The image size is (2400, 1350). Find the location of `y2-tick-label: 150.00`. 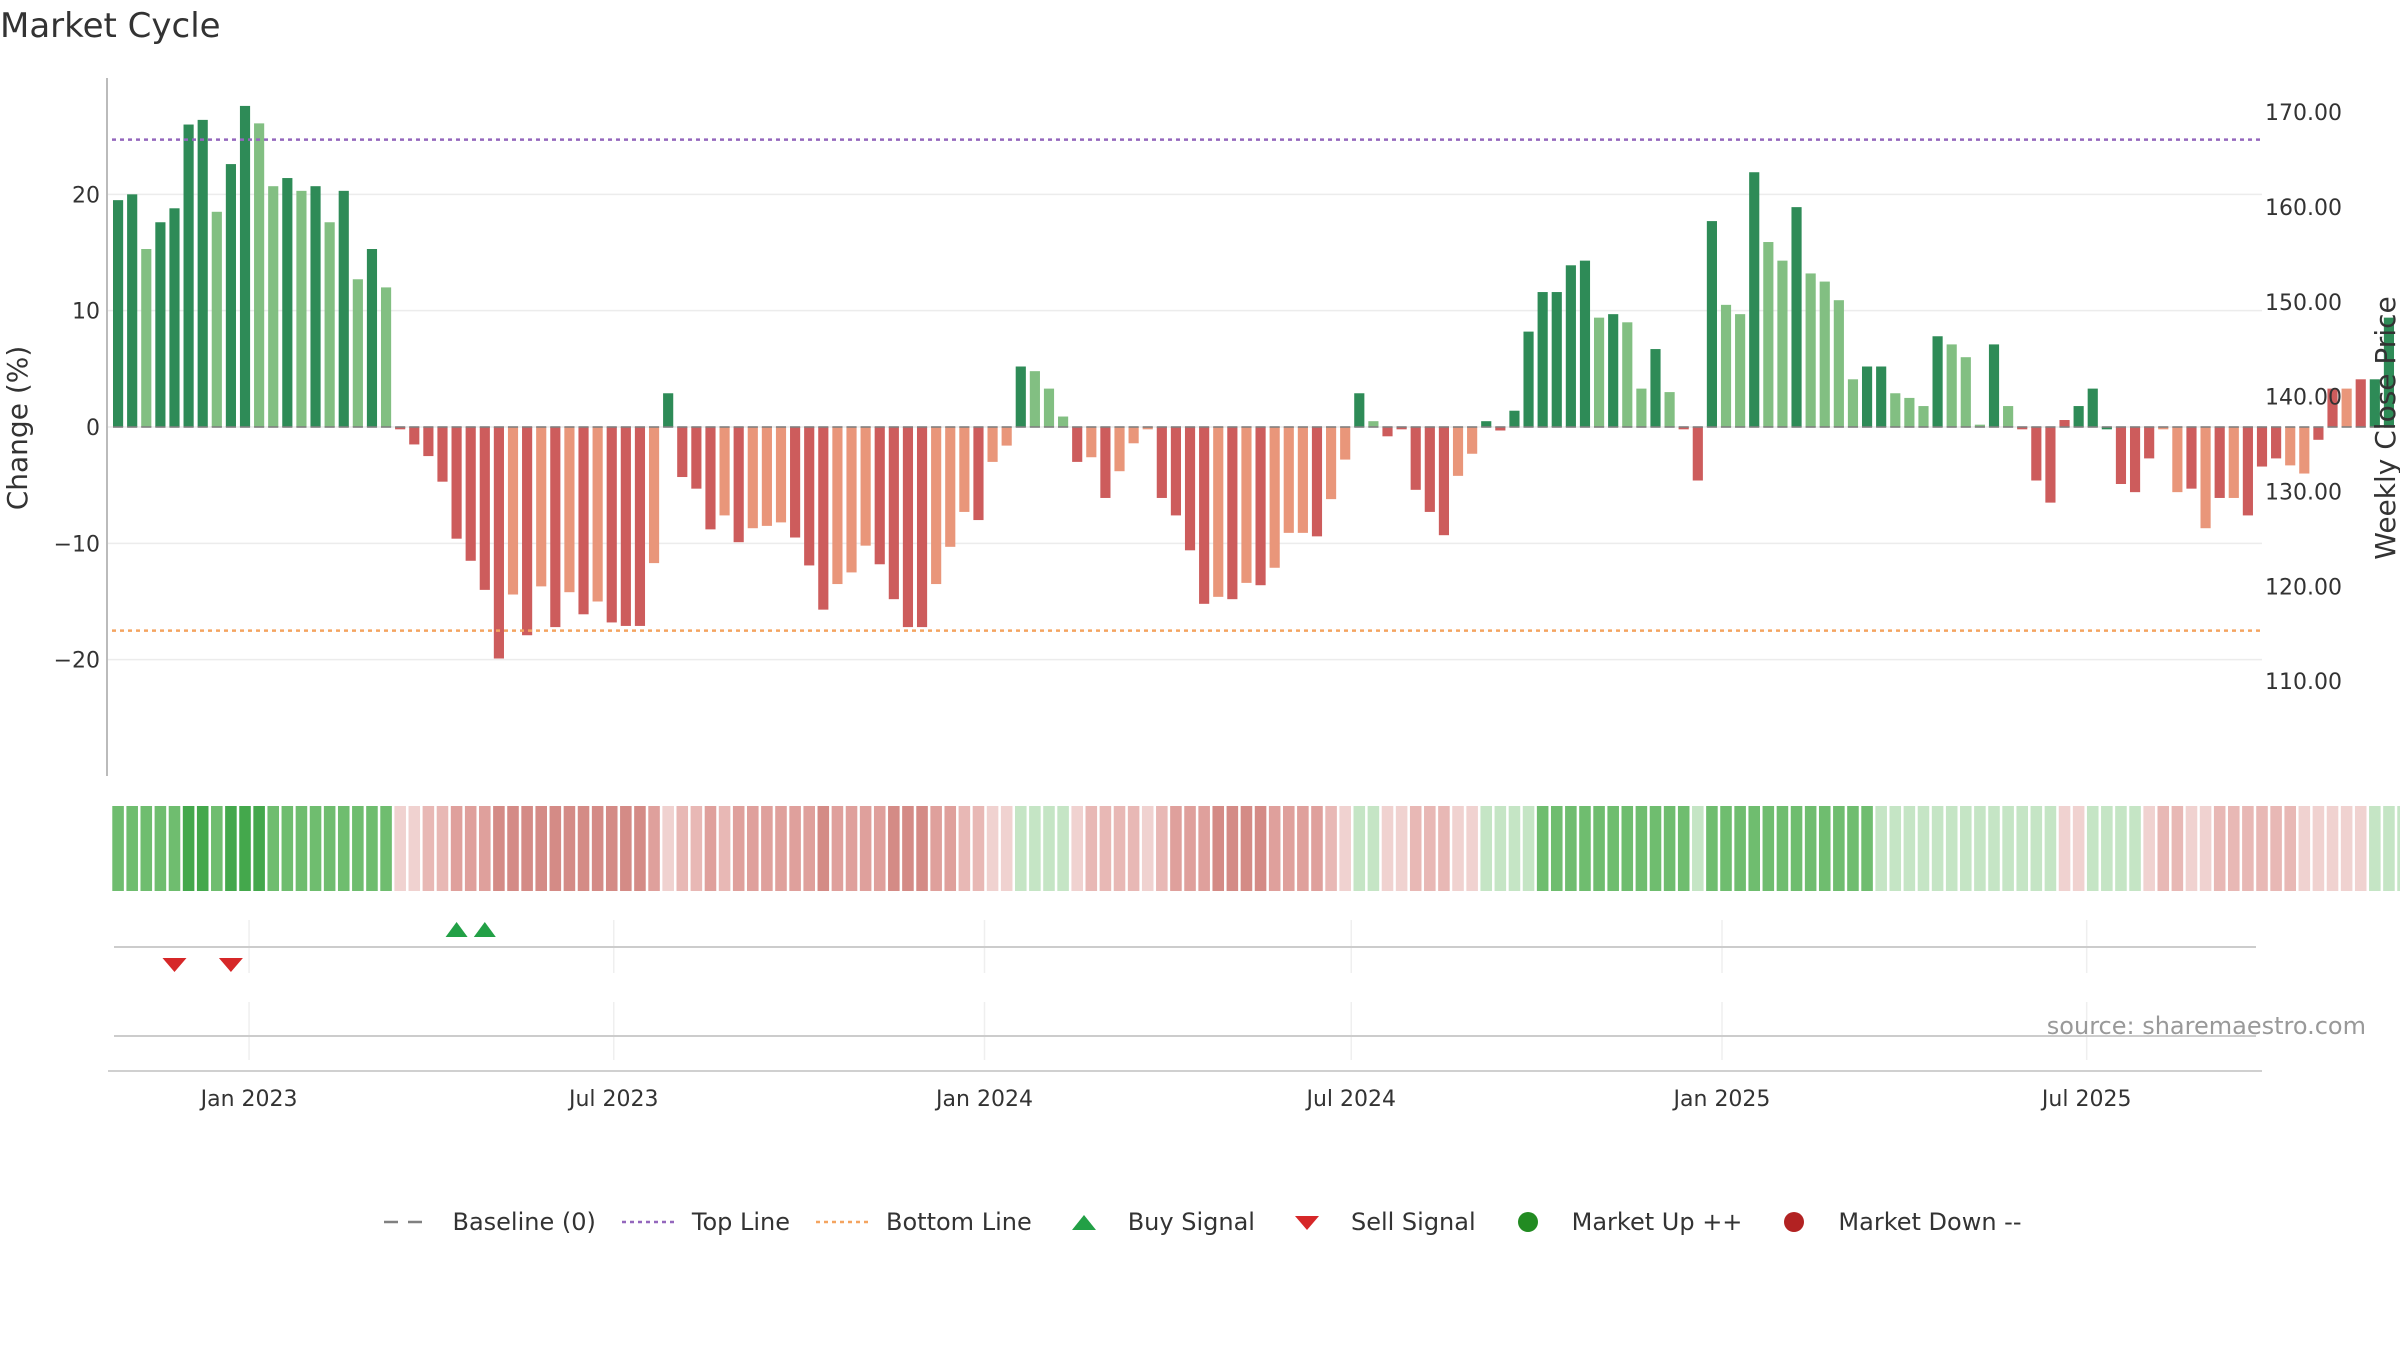

y2-tick-label: 150.00 is located at coordinates (2303, 303).